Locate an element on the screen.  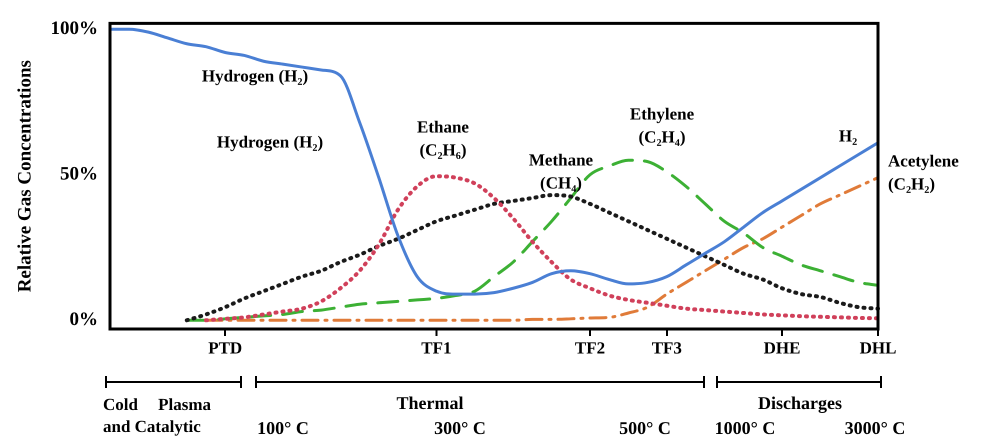
x-tick-label: DHE is located at coordinates (782, 348).